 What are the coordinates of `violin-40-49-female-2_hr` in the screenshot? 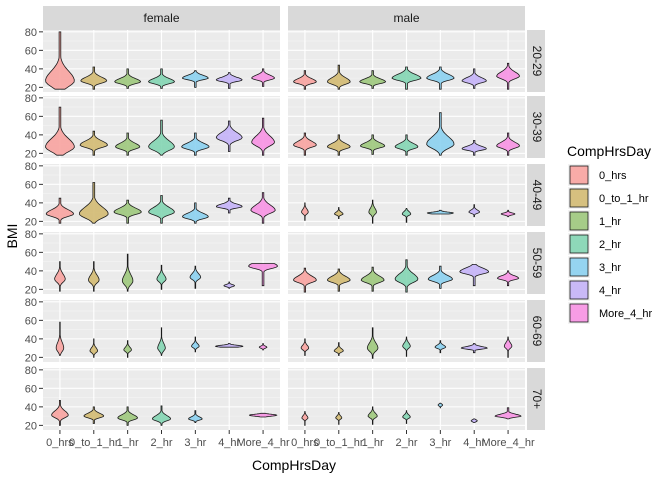 It's located at (161, 209).